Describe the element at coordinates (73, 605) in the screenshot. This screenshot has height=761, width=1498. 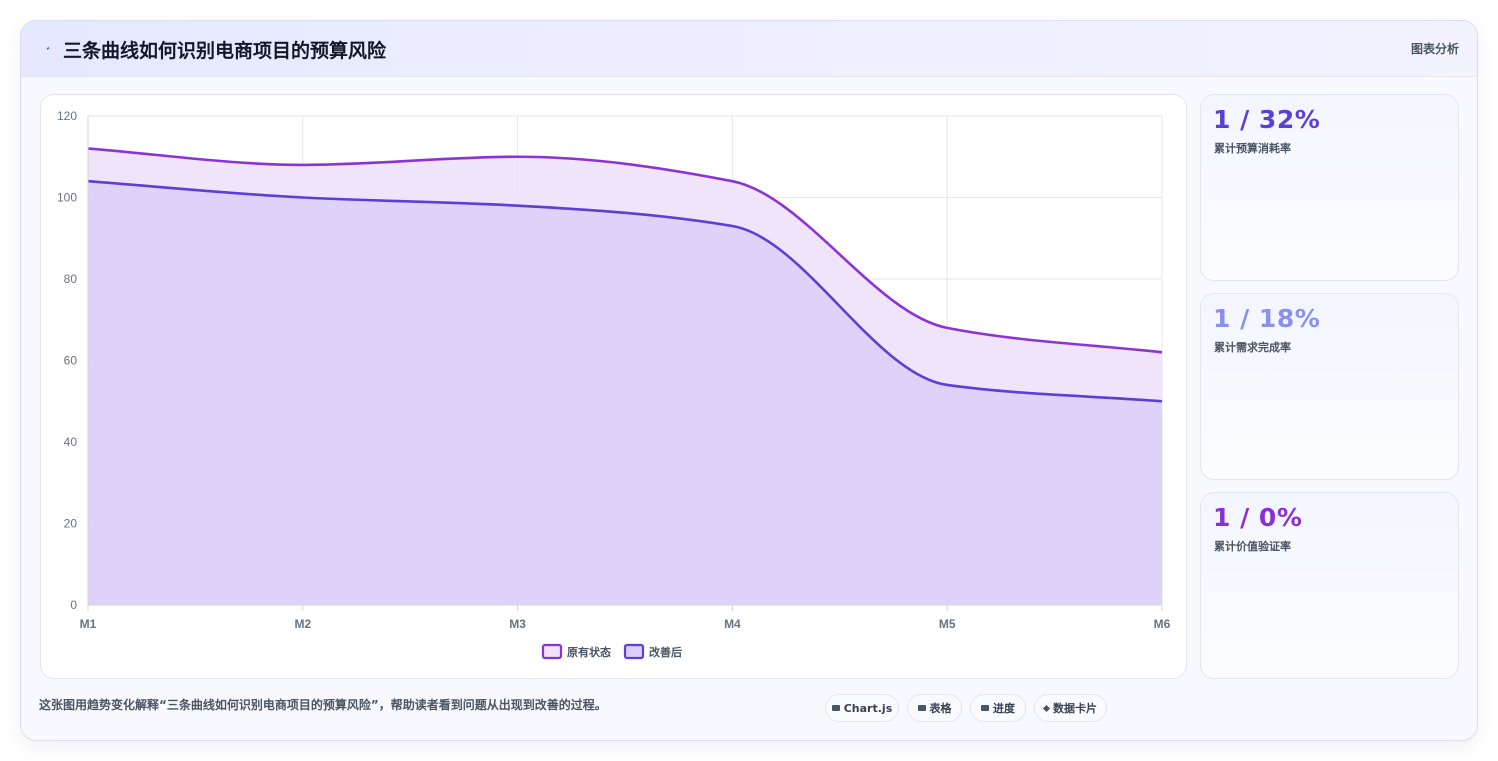
I see `y-tick-label: 0` at that location.